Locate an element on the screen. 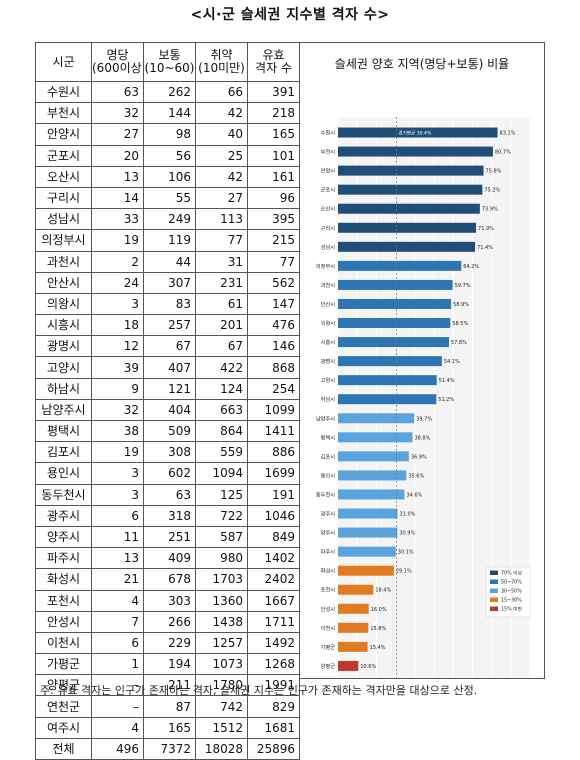  value-label: 30.9% is located at coordinates (407, 534).